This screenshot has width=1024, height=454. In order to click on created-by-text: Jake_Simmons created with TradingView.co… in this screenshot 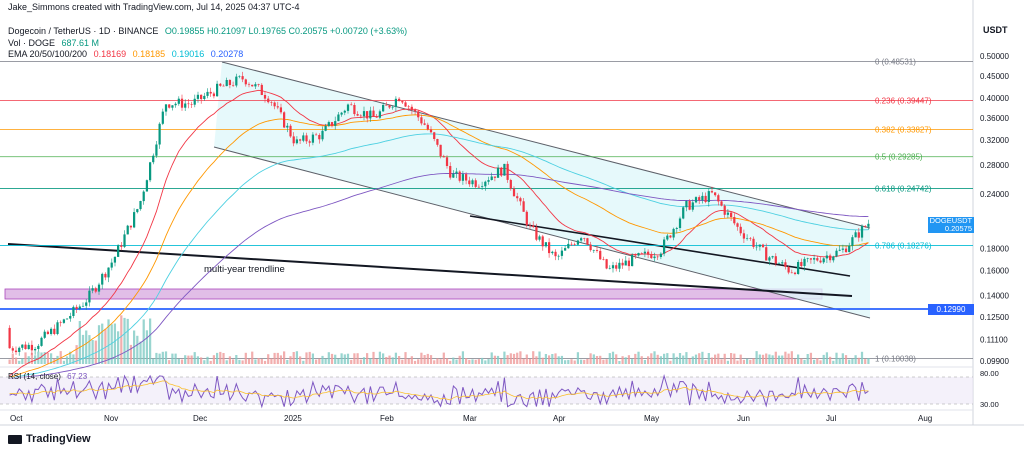, I will do `click(154, 7)`.